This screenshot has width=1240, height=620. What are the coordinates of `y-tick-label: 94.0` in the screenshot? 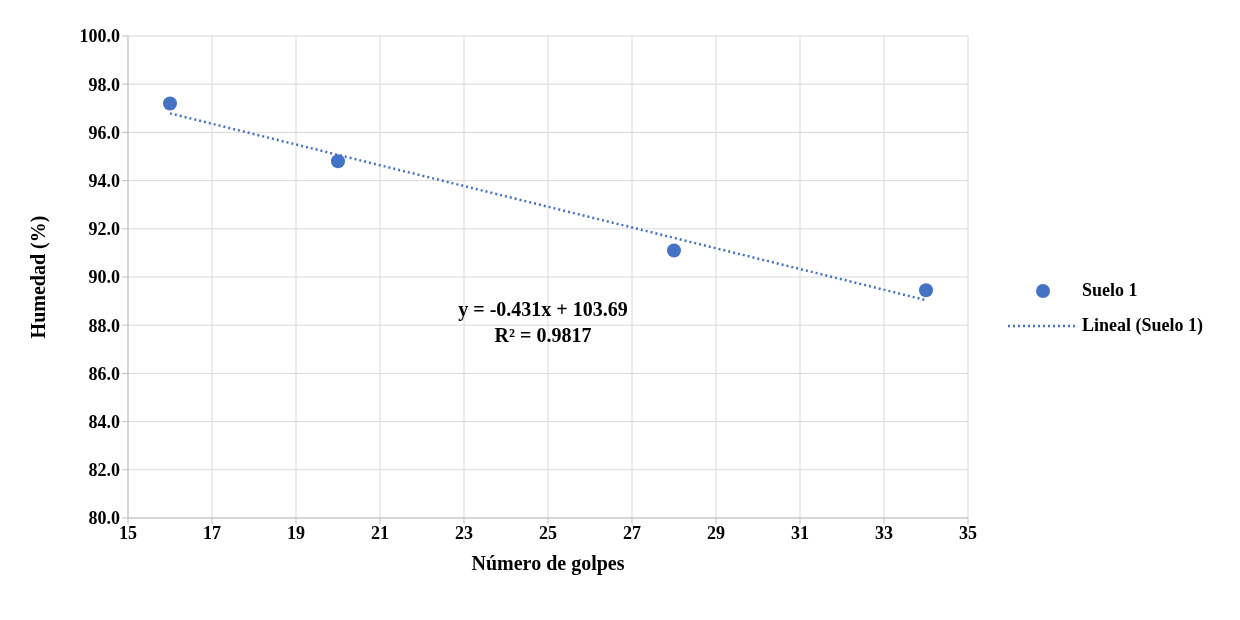 It's located at (104, 180).